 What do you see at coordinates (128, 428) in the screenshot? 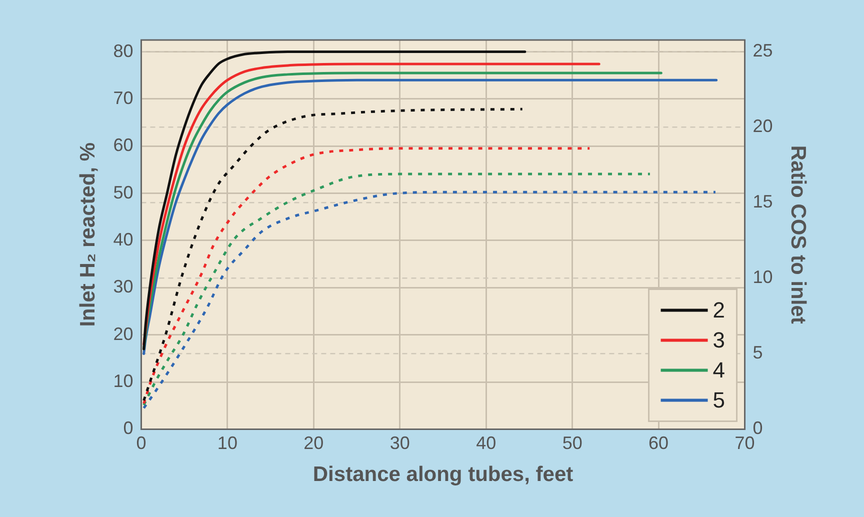
I see `y-tick-label: 0` at bounding box center [128, 428].